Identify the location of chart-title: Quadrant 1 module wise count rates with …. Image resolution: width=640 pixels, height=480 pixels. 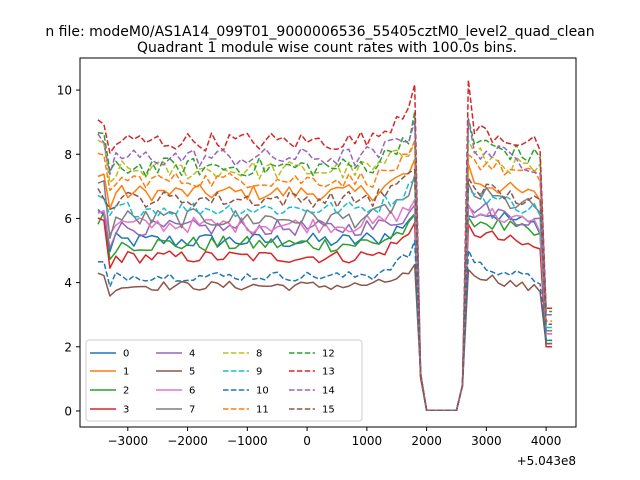
(327, 48).